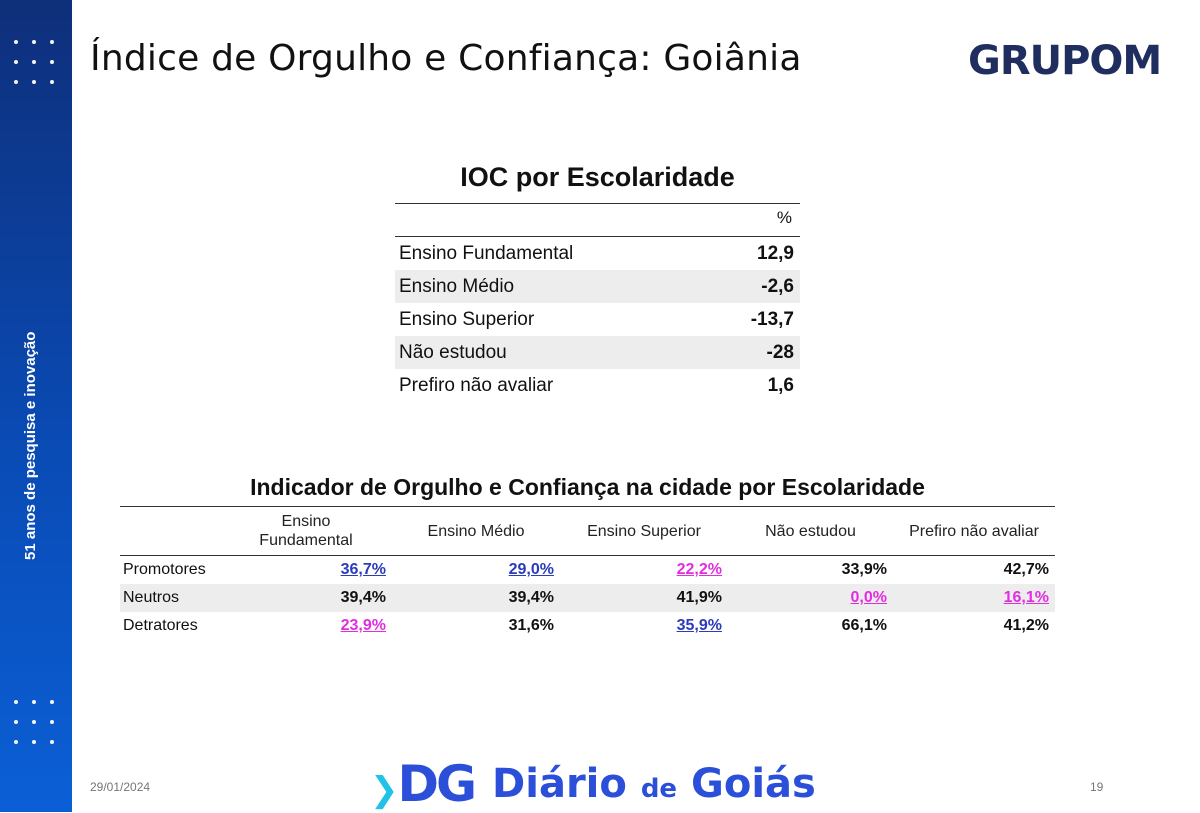  I want to click on diario-de-goias-logo: ❯DG Diário de Goiás, so click(593, 784).